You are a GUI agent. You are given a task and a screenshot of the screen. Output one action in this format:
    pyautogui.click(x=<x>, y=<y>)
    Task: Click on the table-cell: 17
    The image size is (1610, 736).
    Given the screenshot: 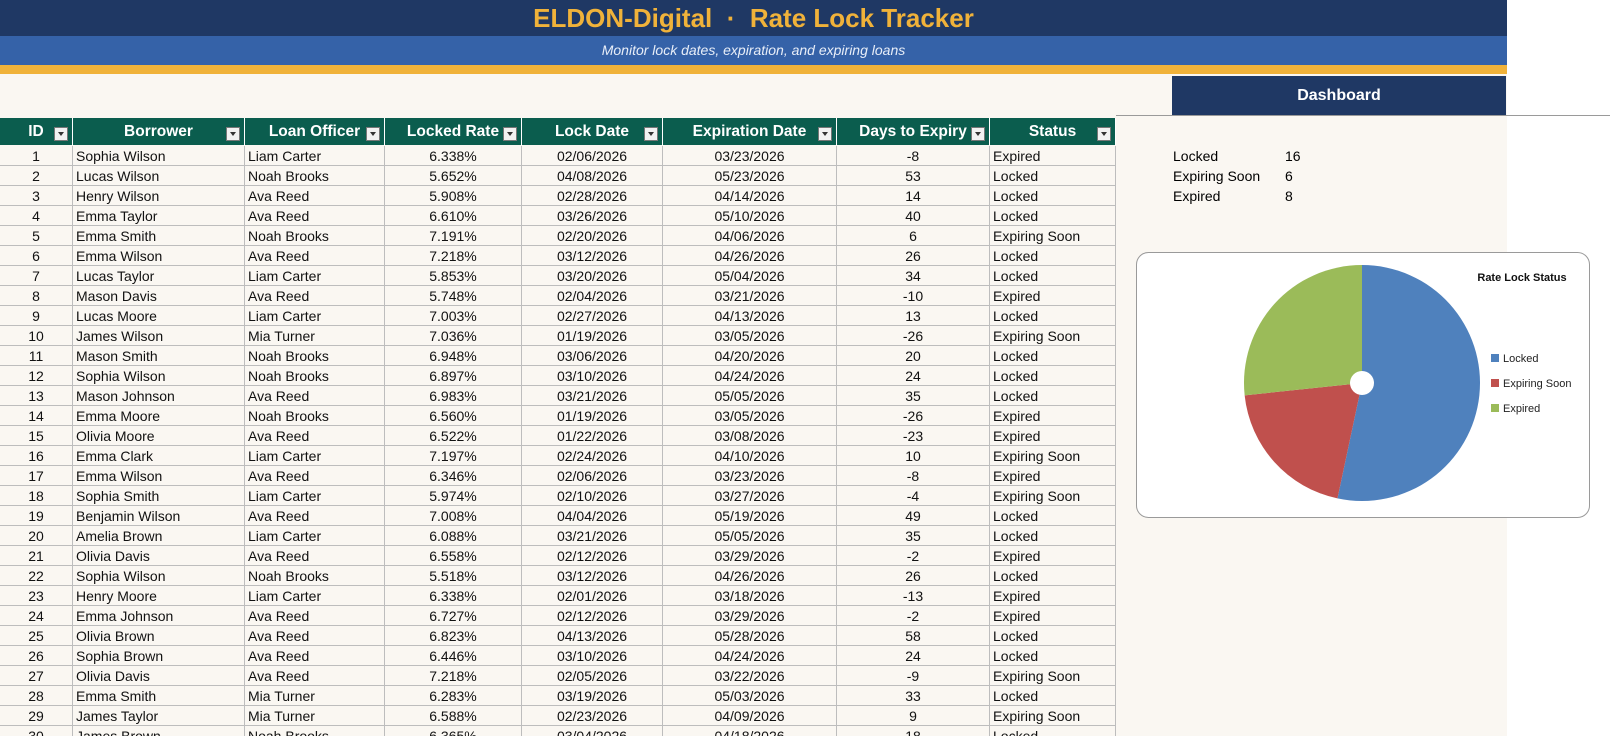 What is the action you would take?
    pyautogui.click(x=36, y=476)
    